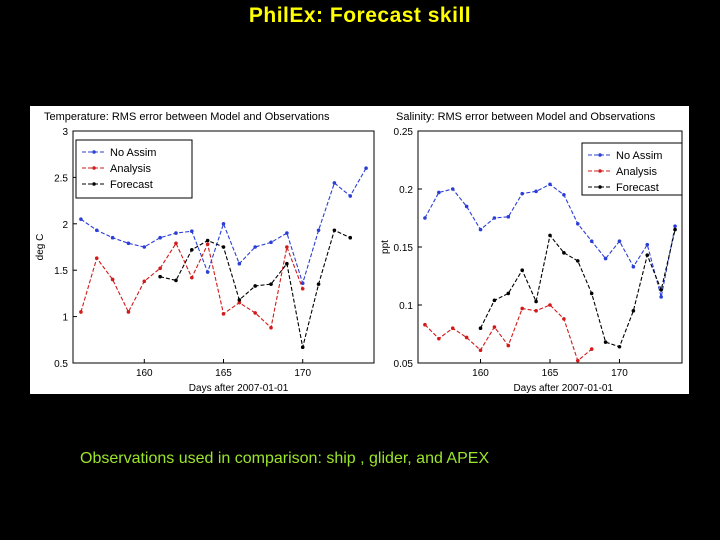  I want to click on legend-label: Forecast, so click(131, 185).